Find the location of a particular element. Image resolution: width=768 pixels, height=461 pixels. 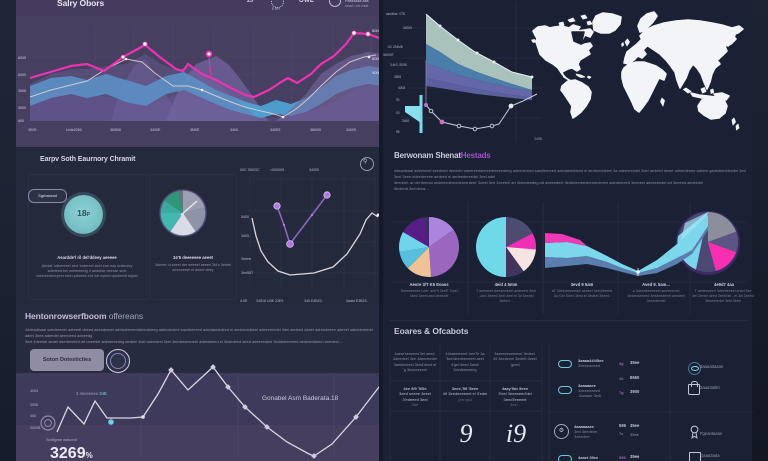

svg-text: 3.4rS, 5008 is located at coordinates (398, 65).